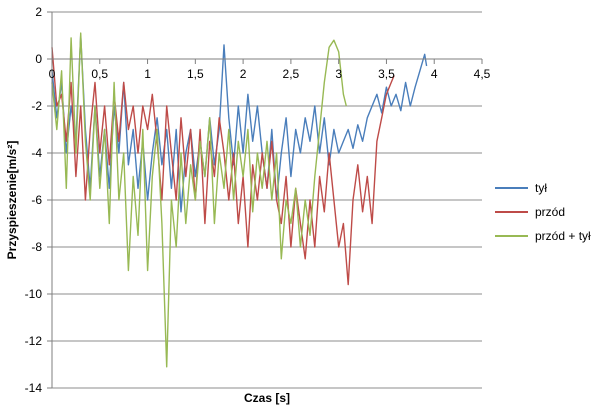 This screenshot has width=598, height=412. I want to click on legend: tył przód przód + tył, so click(543, 212).